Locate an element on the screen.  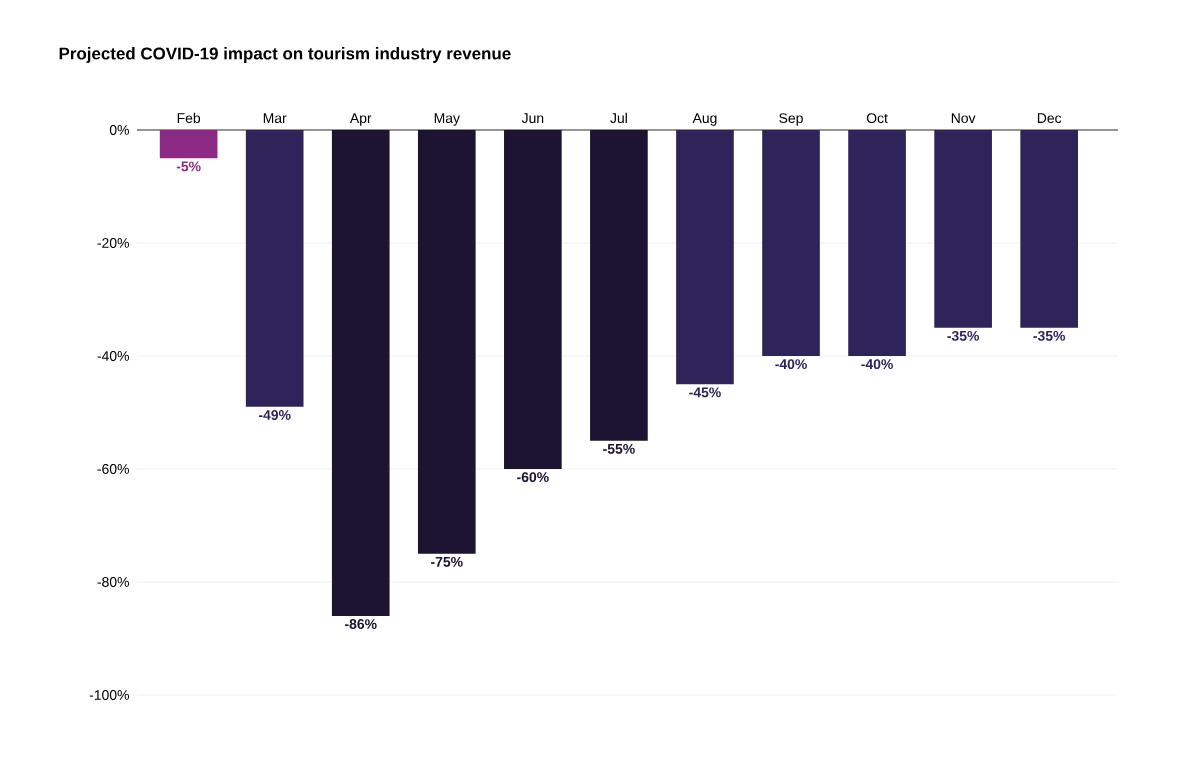
y-tick-label: -20% is located at coordinates (113, 243).